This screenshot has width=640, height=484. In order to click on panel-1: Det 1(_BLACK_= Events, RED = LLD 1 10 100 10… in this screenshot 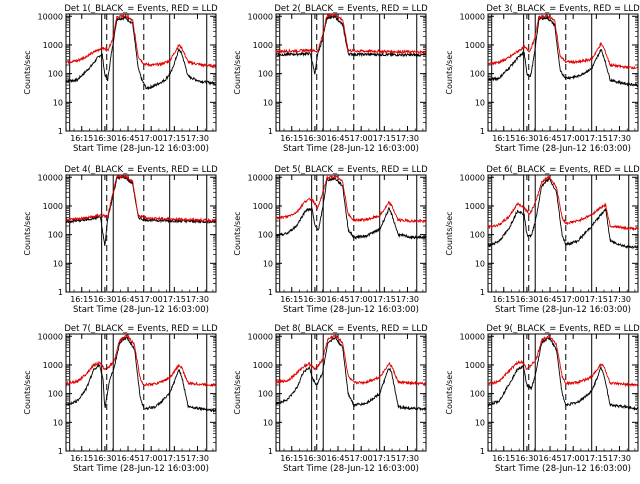, I will do `click(120, 79)`.